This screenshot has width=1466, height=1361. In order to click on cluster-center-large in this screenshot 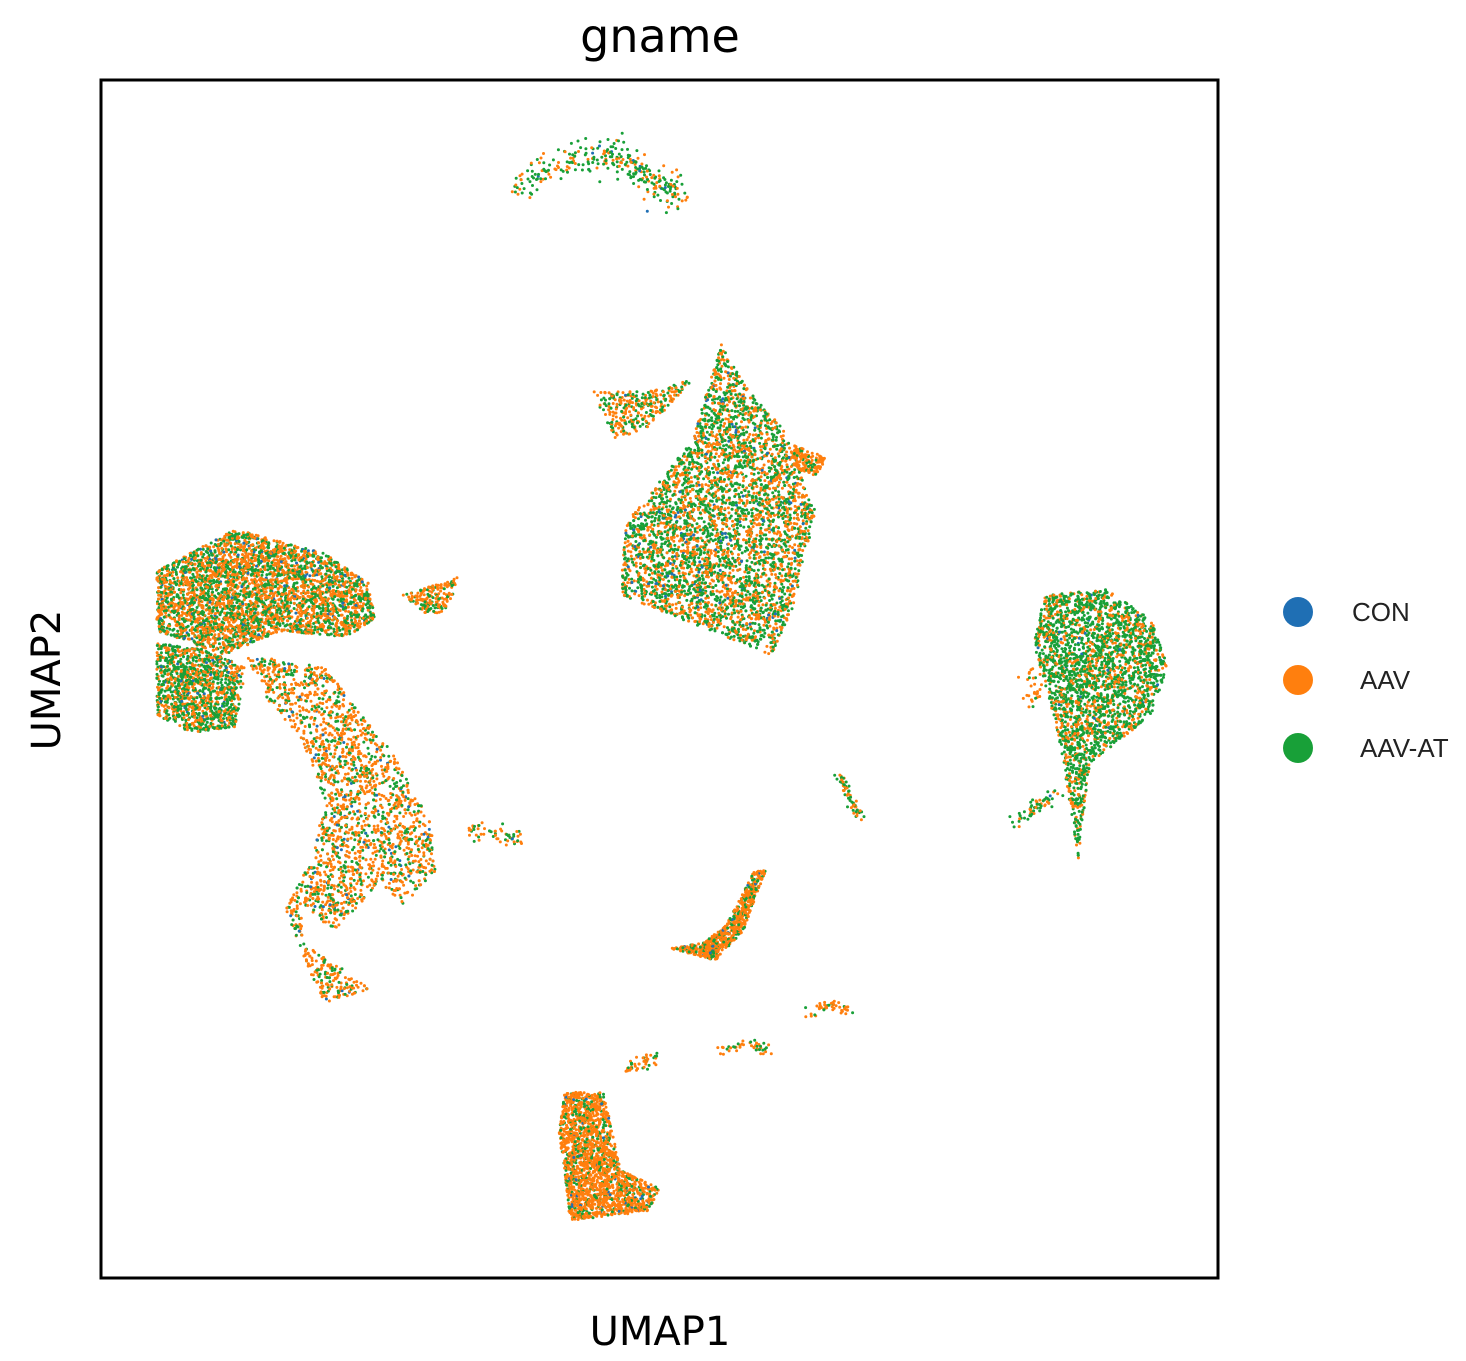, I will do `click(718, 499)`.